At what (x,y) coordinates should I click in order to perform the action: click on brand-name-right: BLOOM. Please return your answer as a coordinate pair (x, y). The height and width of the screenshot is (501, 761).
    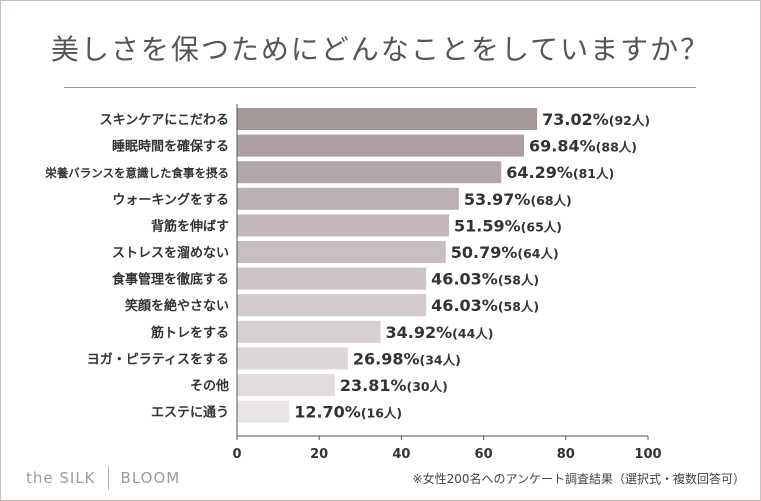
    Looking at the image, I should click on (150, 478).